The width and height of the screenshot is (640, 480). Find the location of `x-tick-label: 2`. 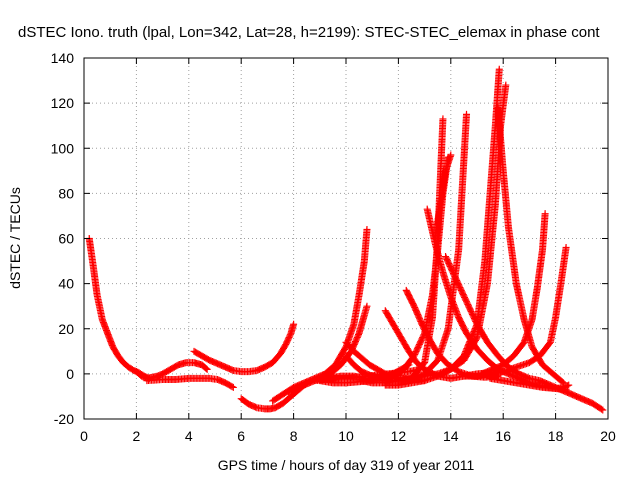

x-tick-label: 2 is located at coordinates (137, 436).